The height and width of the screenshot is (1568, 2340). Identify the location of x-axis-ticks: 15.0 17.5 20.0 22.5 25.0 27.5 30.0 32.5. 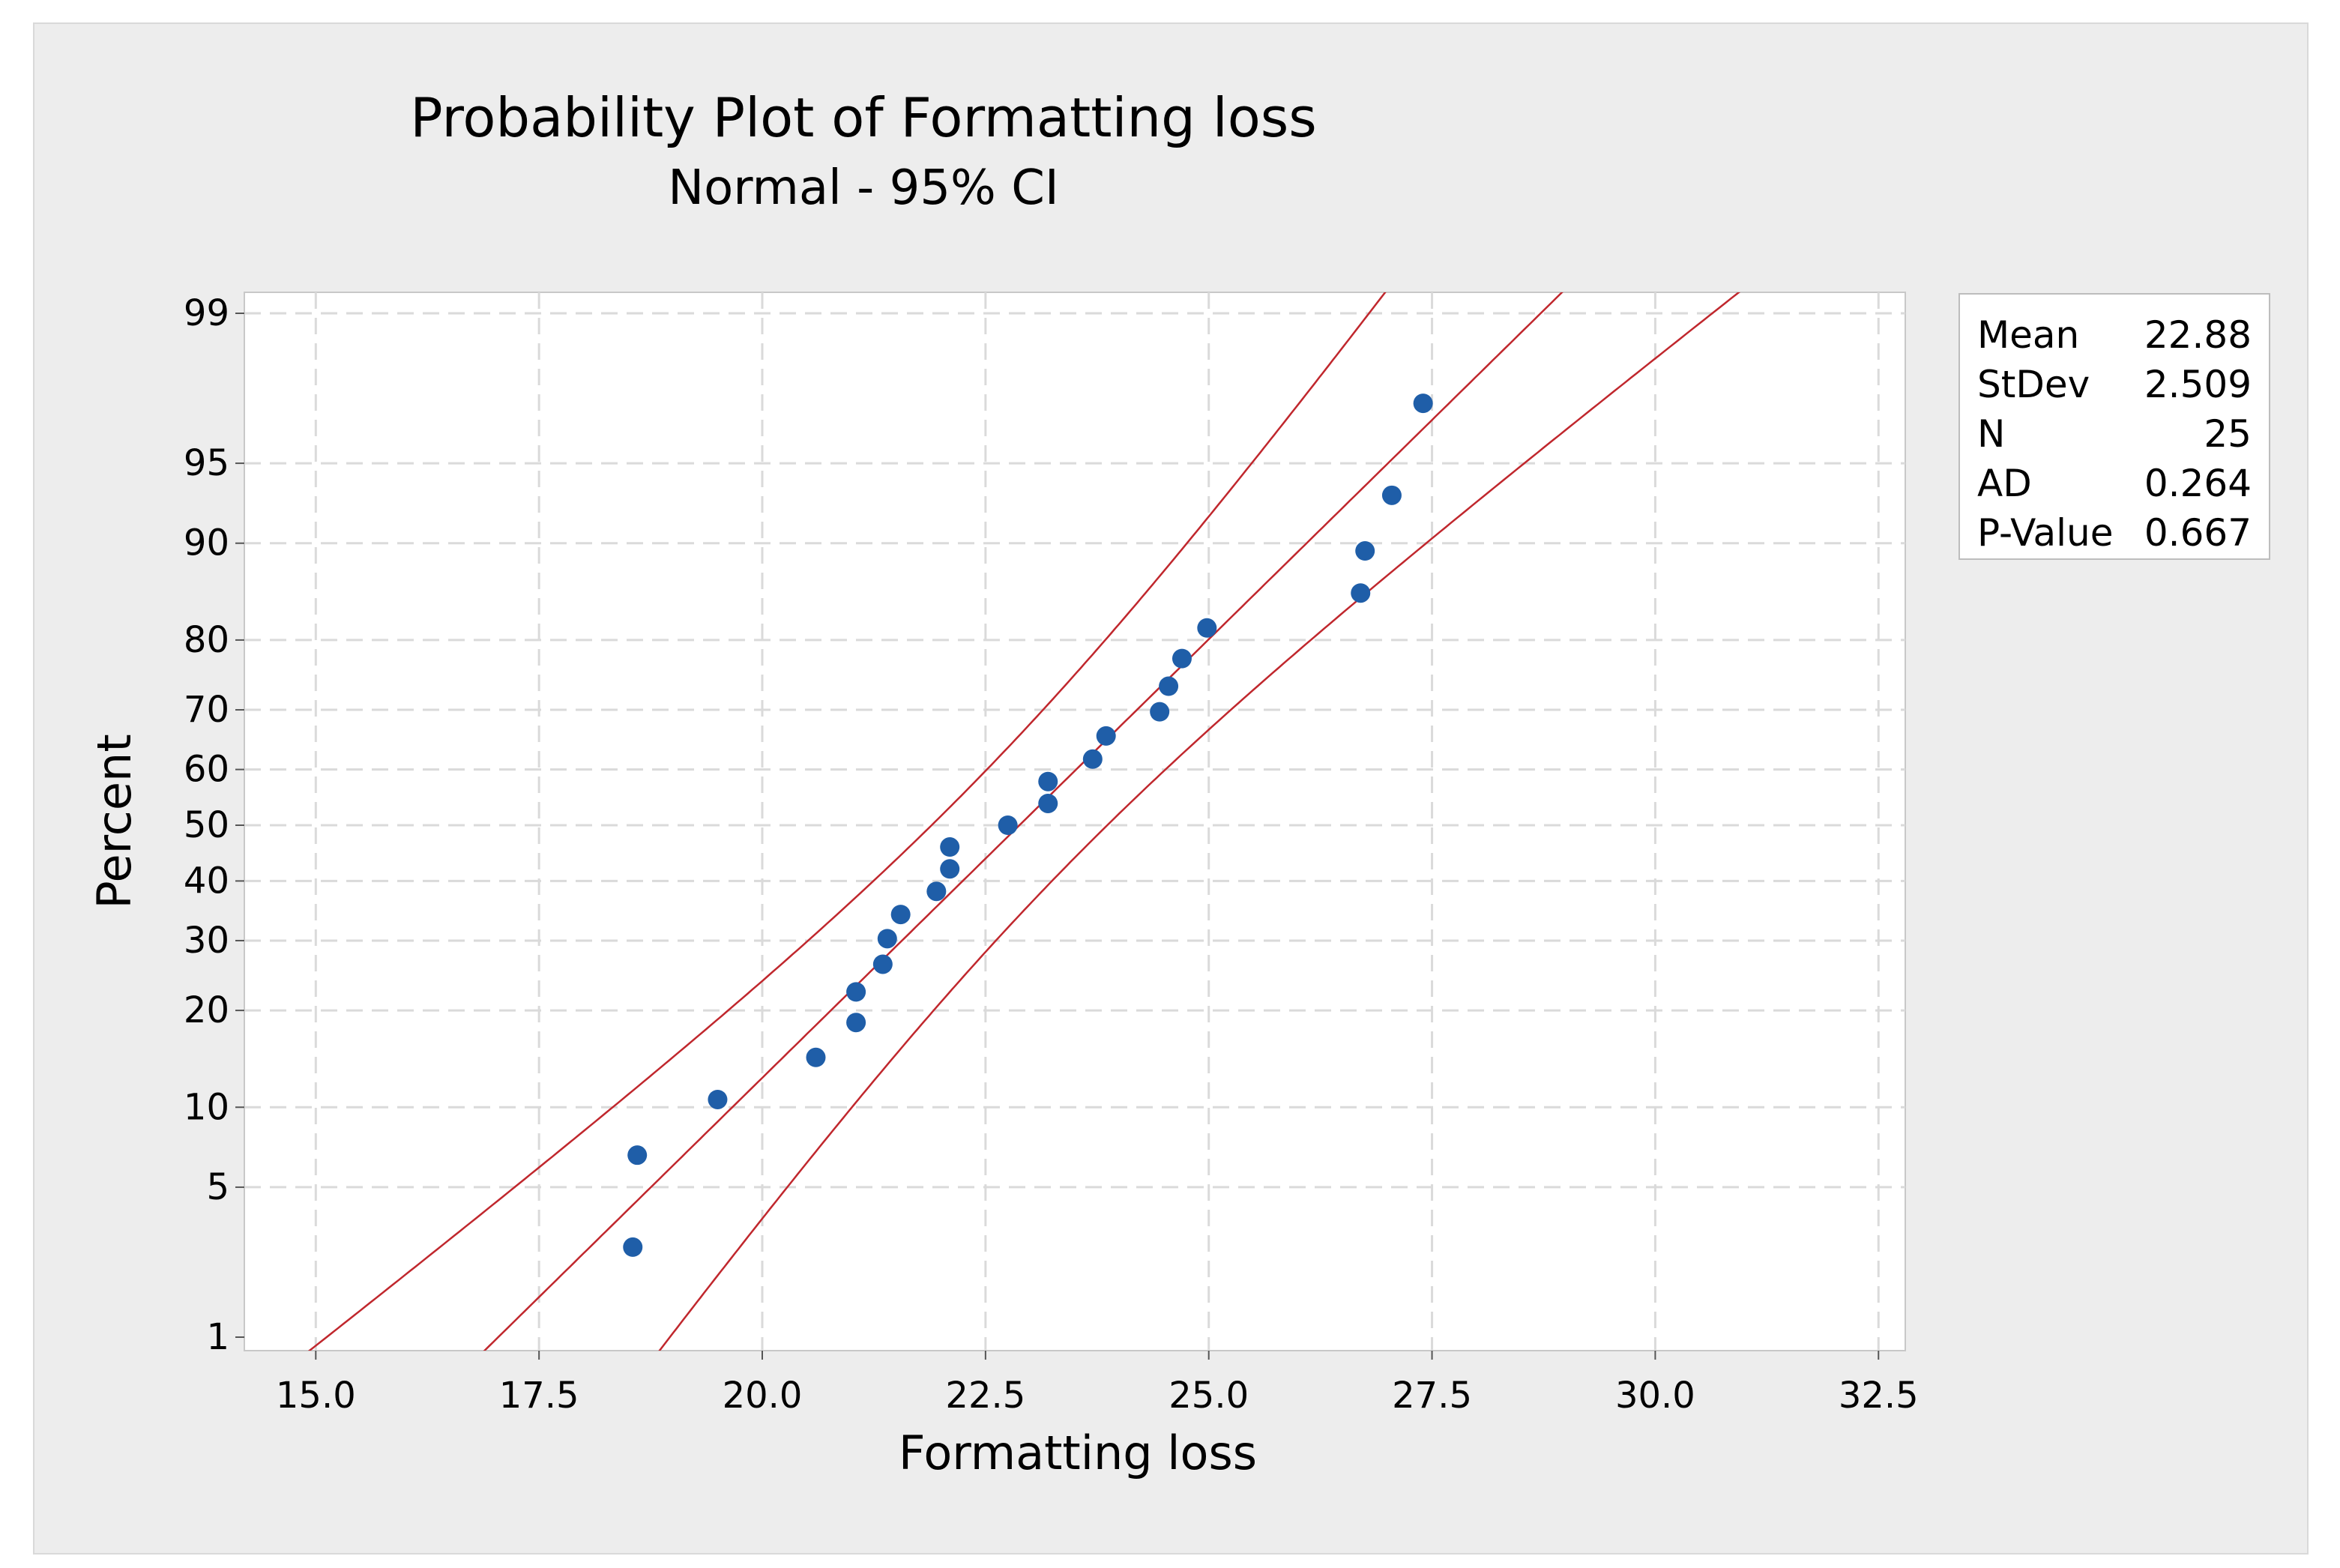
(1097, 1384).